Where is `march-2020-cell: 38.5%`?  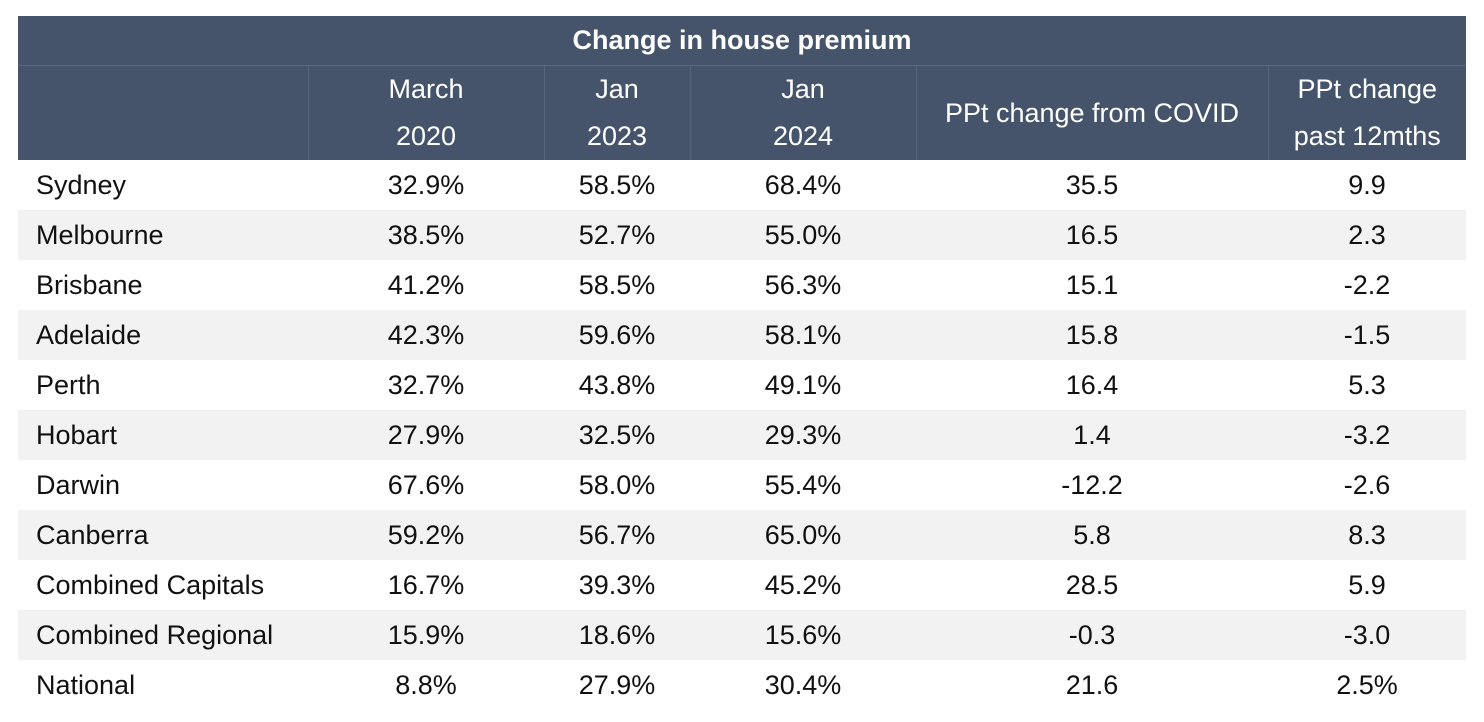
march-2020-cell: 38.5% is located at coordinates (426, 235).